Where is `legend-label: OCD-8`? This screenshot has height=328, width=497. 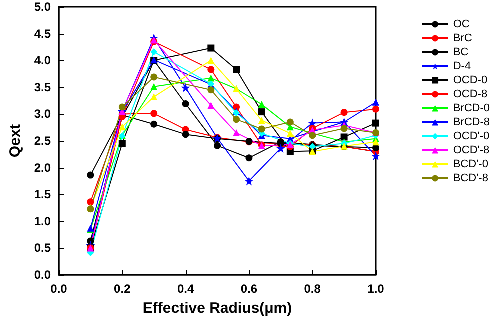
legend-label: OCD-8 is located at coordinates (470, 94).